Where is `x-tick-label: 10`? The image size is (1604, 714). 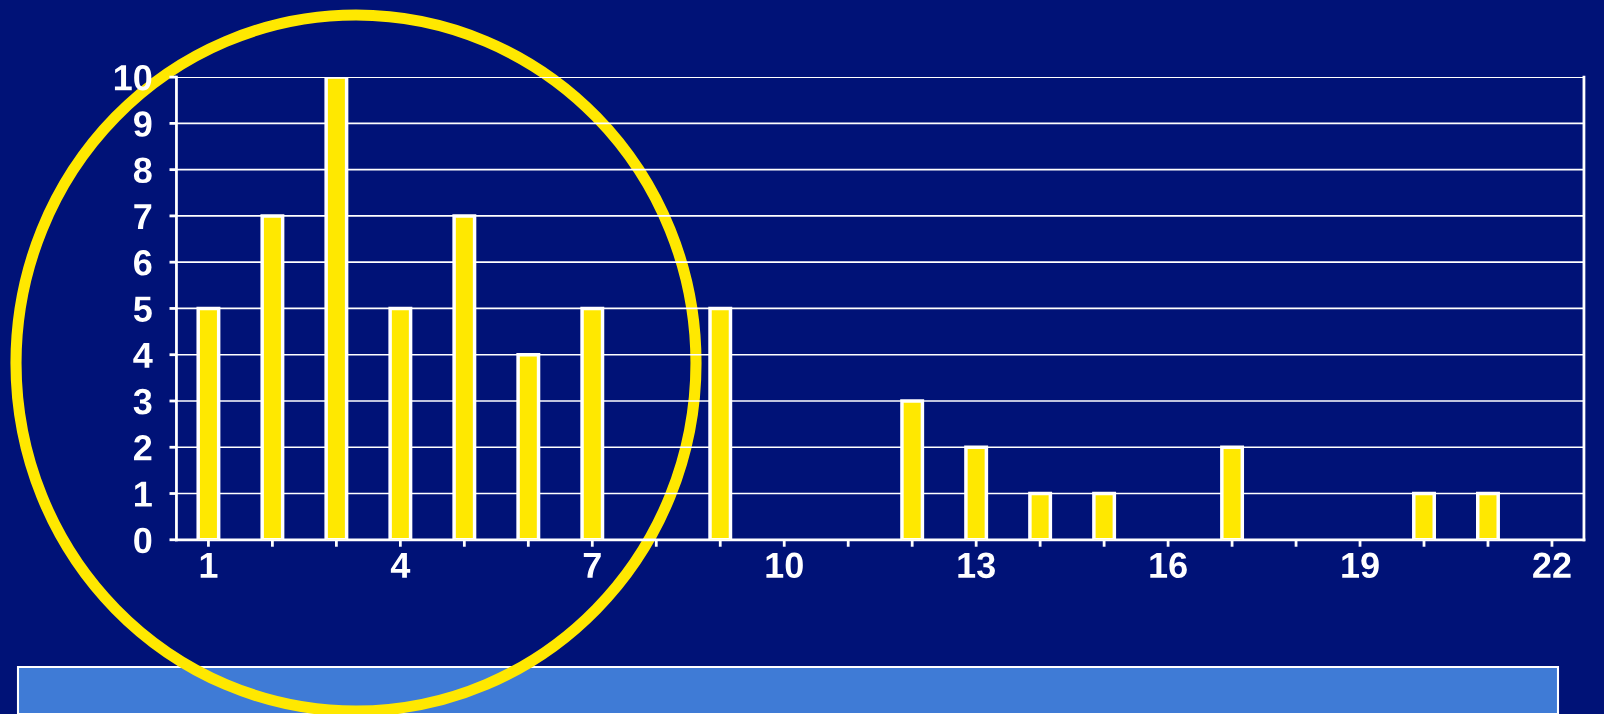
x-tick-label: 10 is located at coordinates (784, 565).